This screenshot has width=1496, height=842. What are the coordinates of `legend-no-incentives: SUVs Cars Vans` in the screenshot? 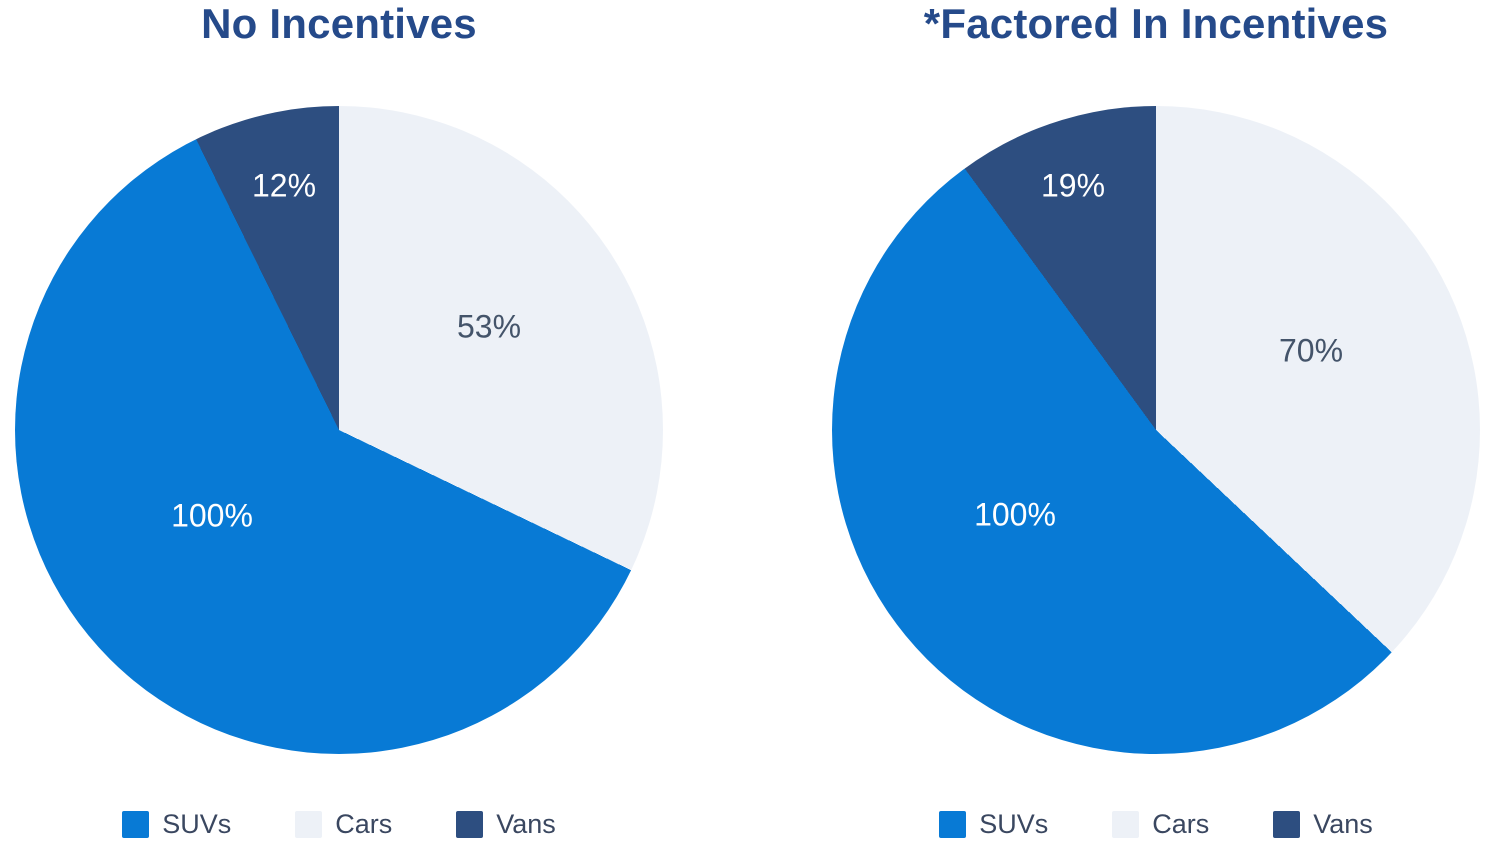 It's located at (339, 824).